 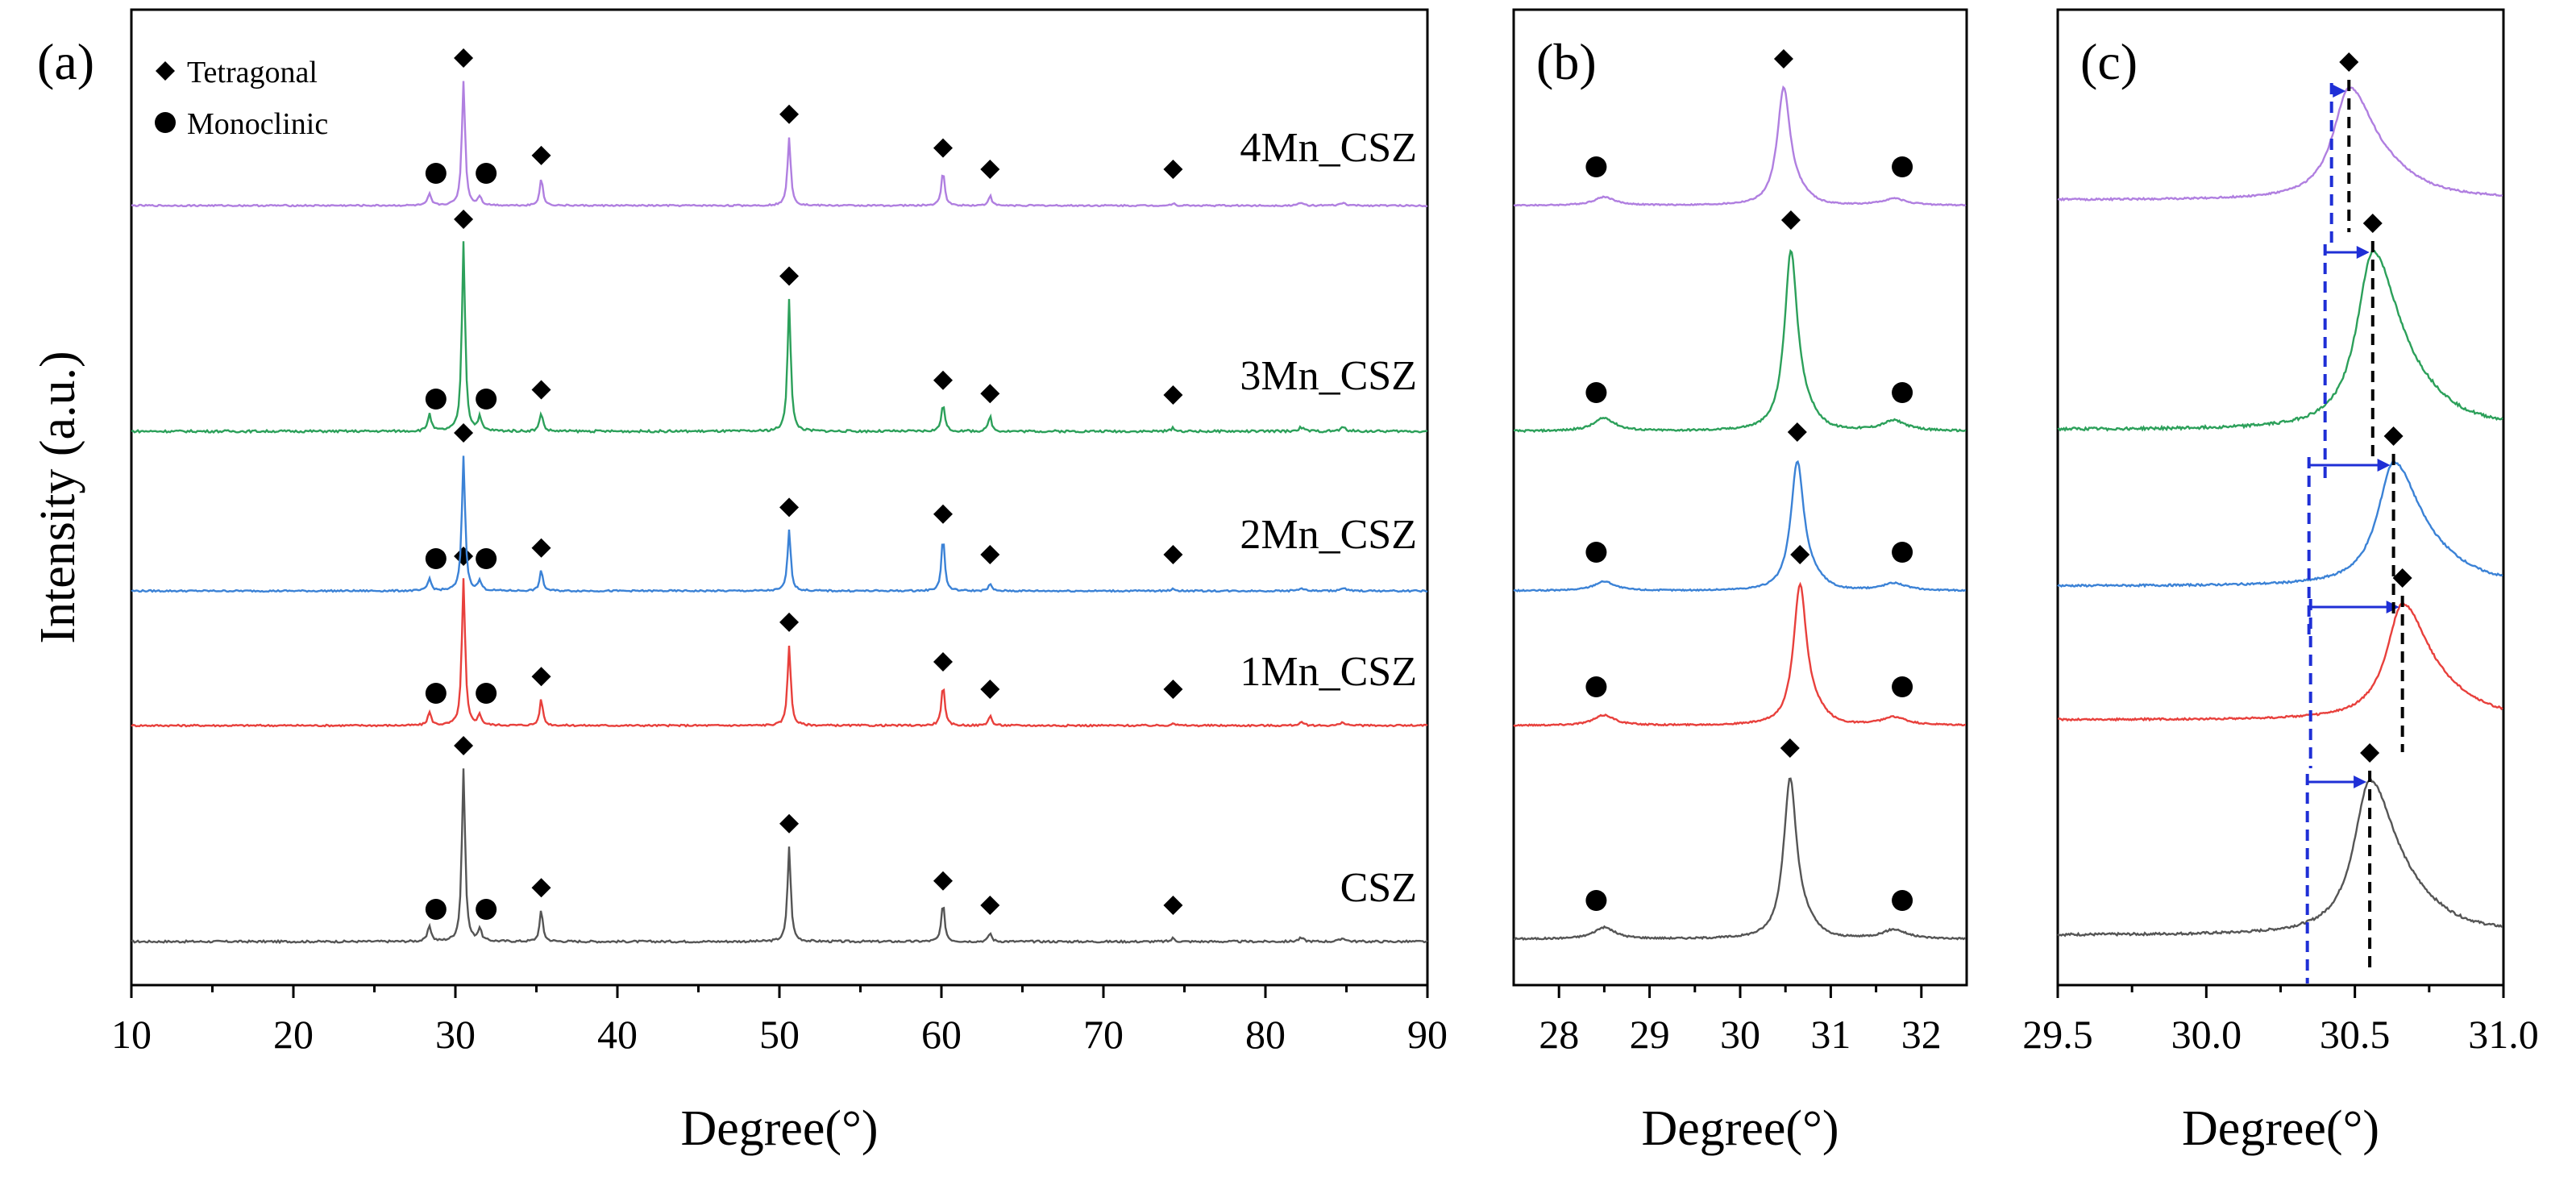 What do you see at coordinates (455, 1034) in the screenshot?
I see `panel-a-tick-label: 30` at bounding box center [455, 1034].